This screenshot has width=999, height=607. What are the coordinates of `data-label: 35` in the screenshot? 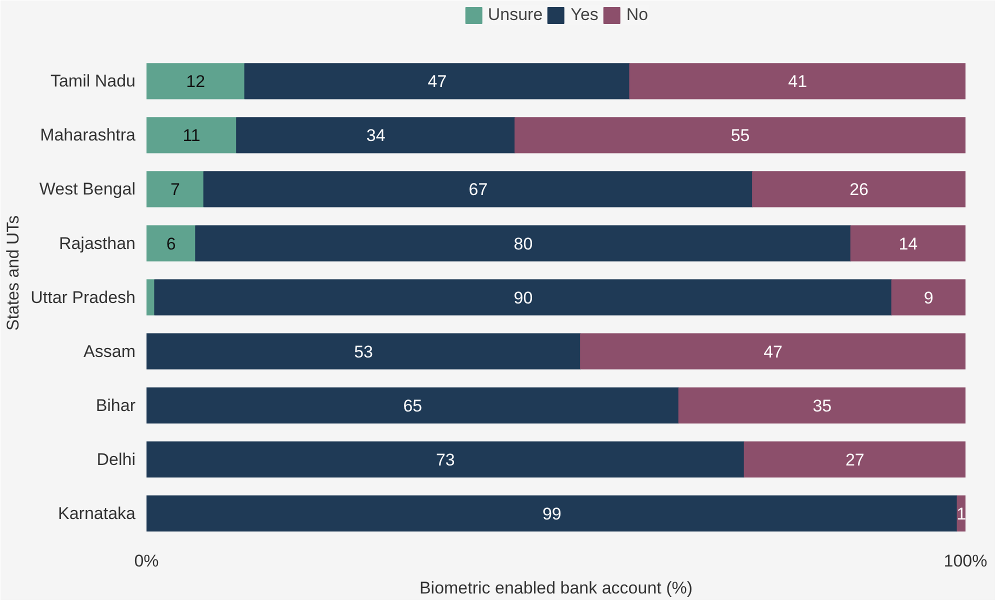 It's located at (822, 406).